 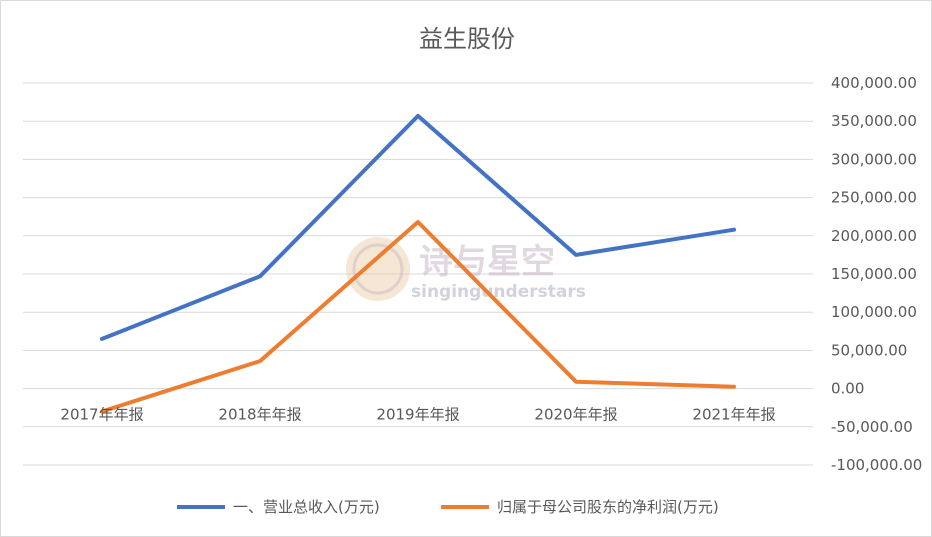 I want to click on y-tick-label: -100,000.00, so click(x=876, y=465).